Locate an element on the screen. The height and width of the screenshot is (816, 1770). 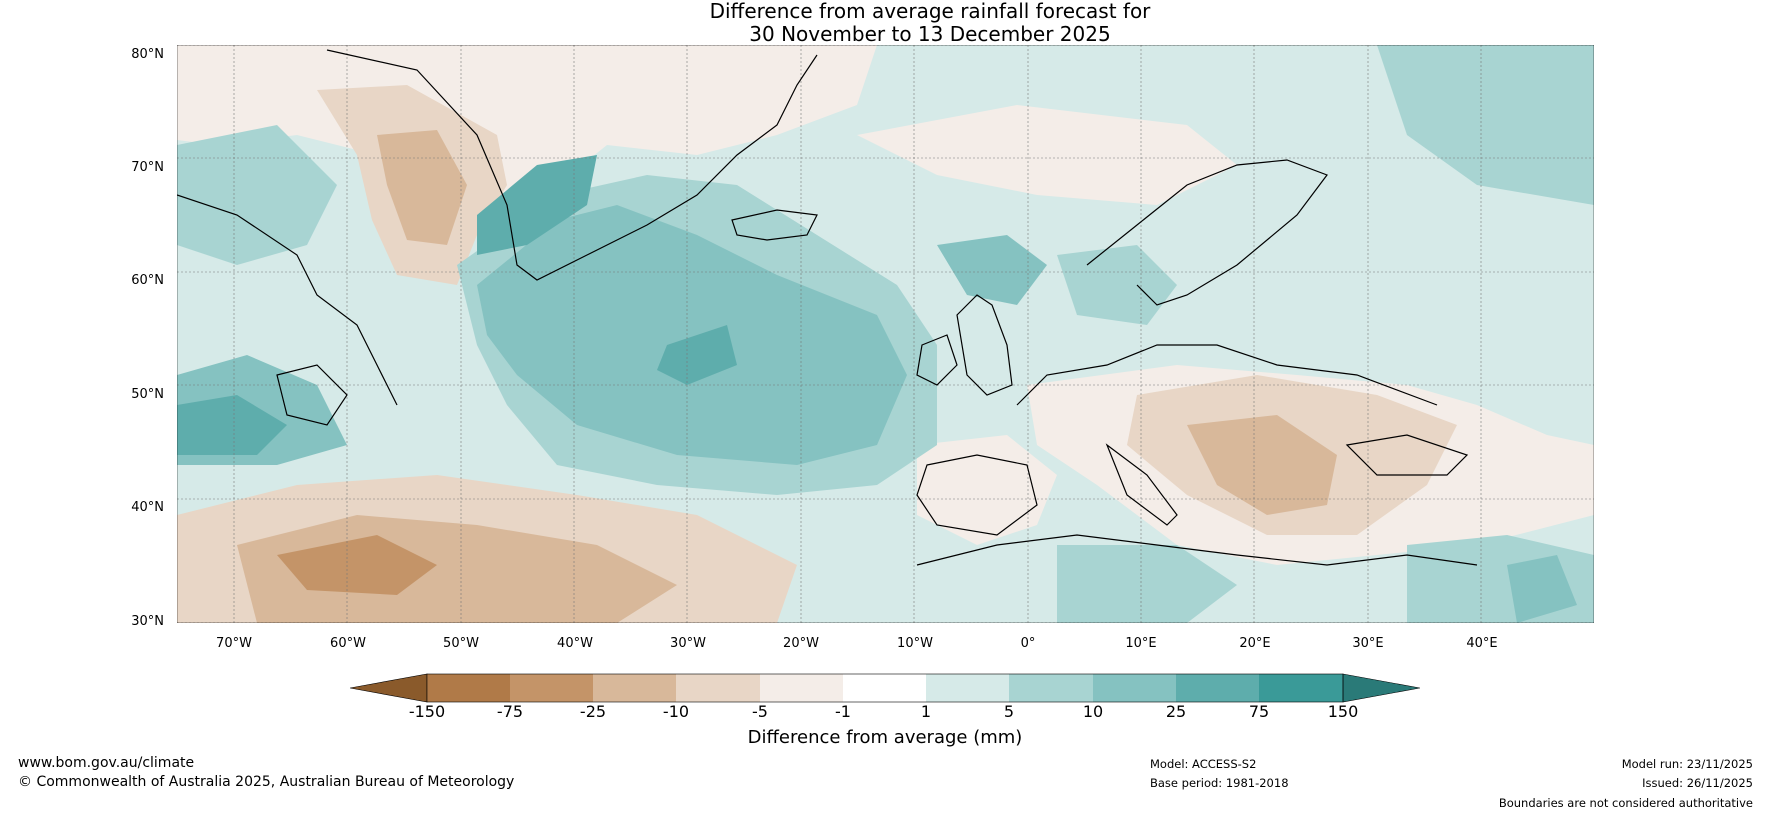
lat-label-50n: 50°N is located at coordinates (147, 394).